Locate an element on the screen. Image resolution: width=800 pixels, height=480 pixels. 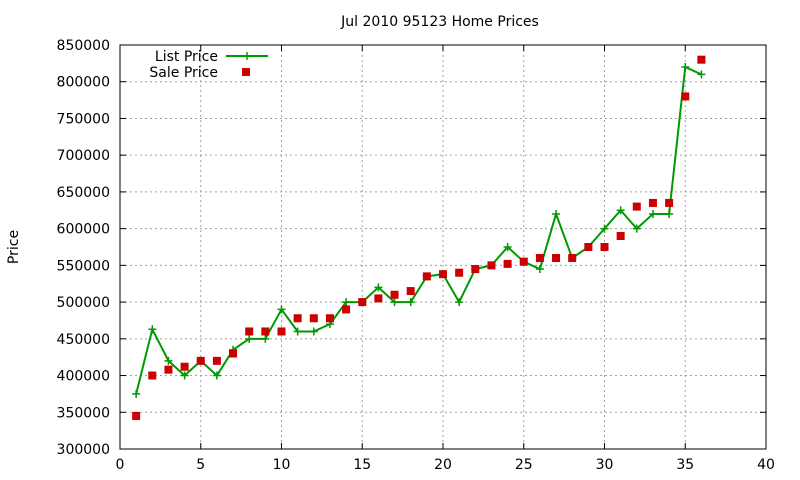
y-axis-label: Price is located at coordinates (14, 247).